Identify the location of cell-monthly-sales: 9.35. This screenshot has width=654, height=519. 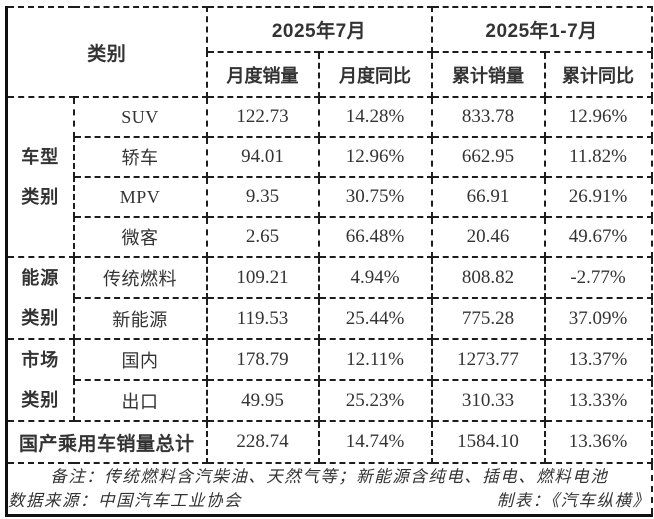
(262, 197).